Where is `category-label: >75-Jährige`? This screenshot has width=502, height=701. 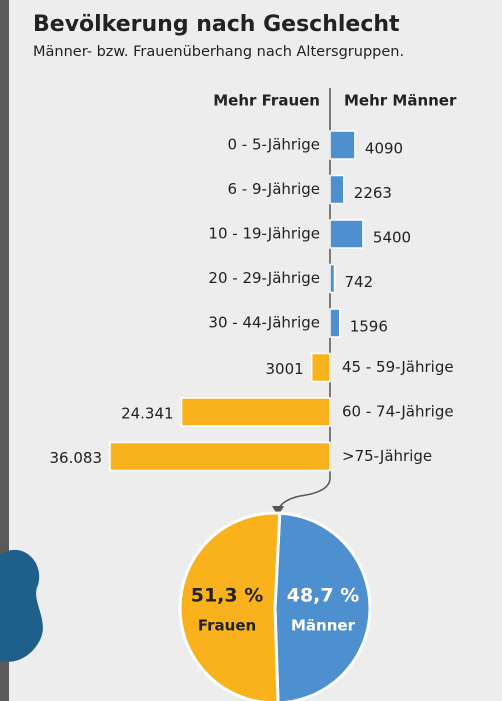
category-label: >75-Jährige is located at coordinates (387, 456).